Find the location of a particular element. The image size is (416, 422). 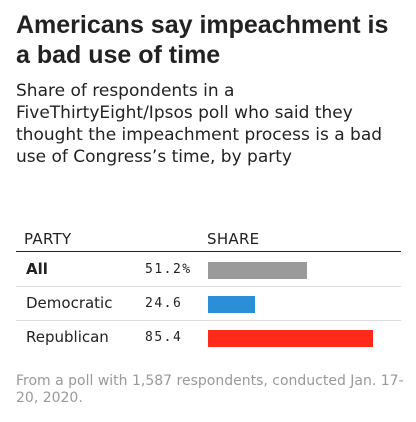

header-divider is located at coordinates (208, 251).